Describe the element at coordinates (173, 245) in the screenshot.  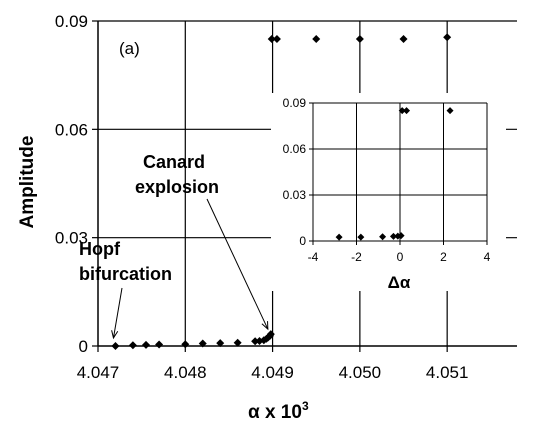
I see `main-annotations: Canard explosion Hopf bifurcation` at that location.